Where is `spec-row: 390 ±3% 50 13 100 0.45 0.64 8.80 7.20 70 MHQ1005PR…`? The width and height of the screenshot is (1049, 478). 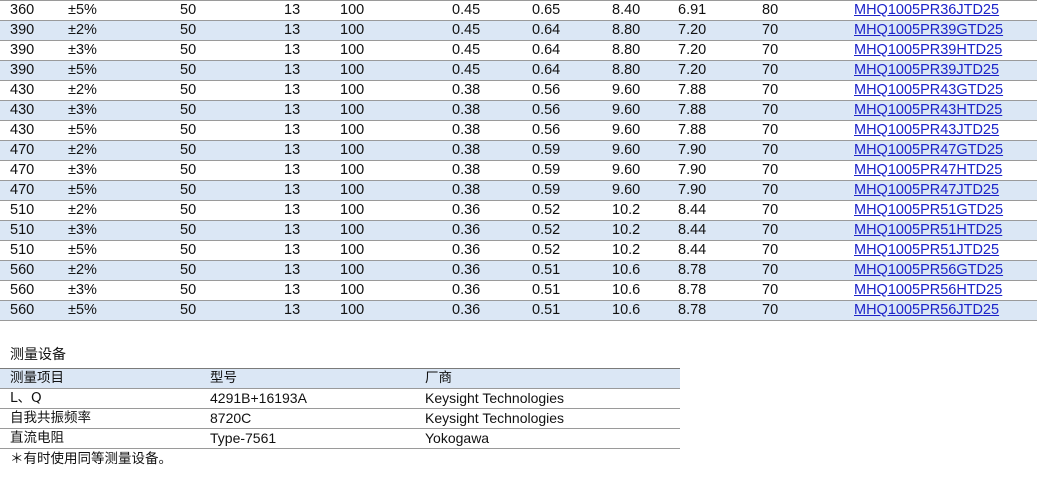 spec-row: 390 ±3% 50 13 100 0.45 0.64 8.80 7.20 70 MHQ1005PR… is located at coordinates (518, 50).